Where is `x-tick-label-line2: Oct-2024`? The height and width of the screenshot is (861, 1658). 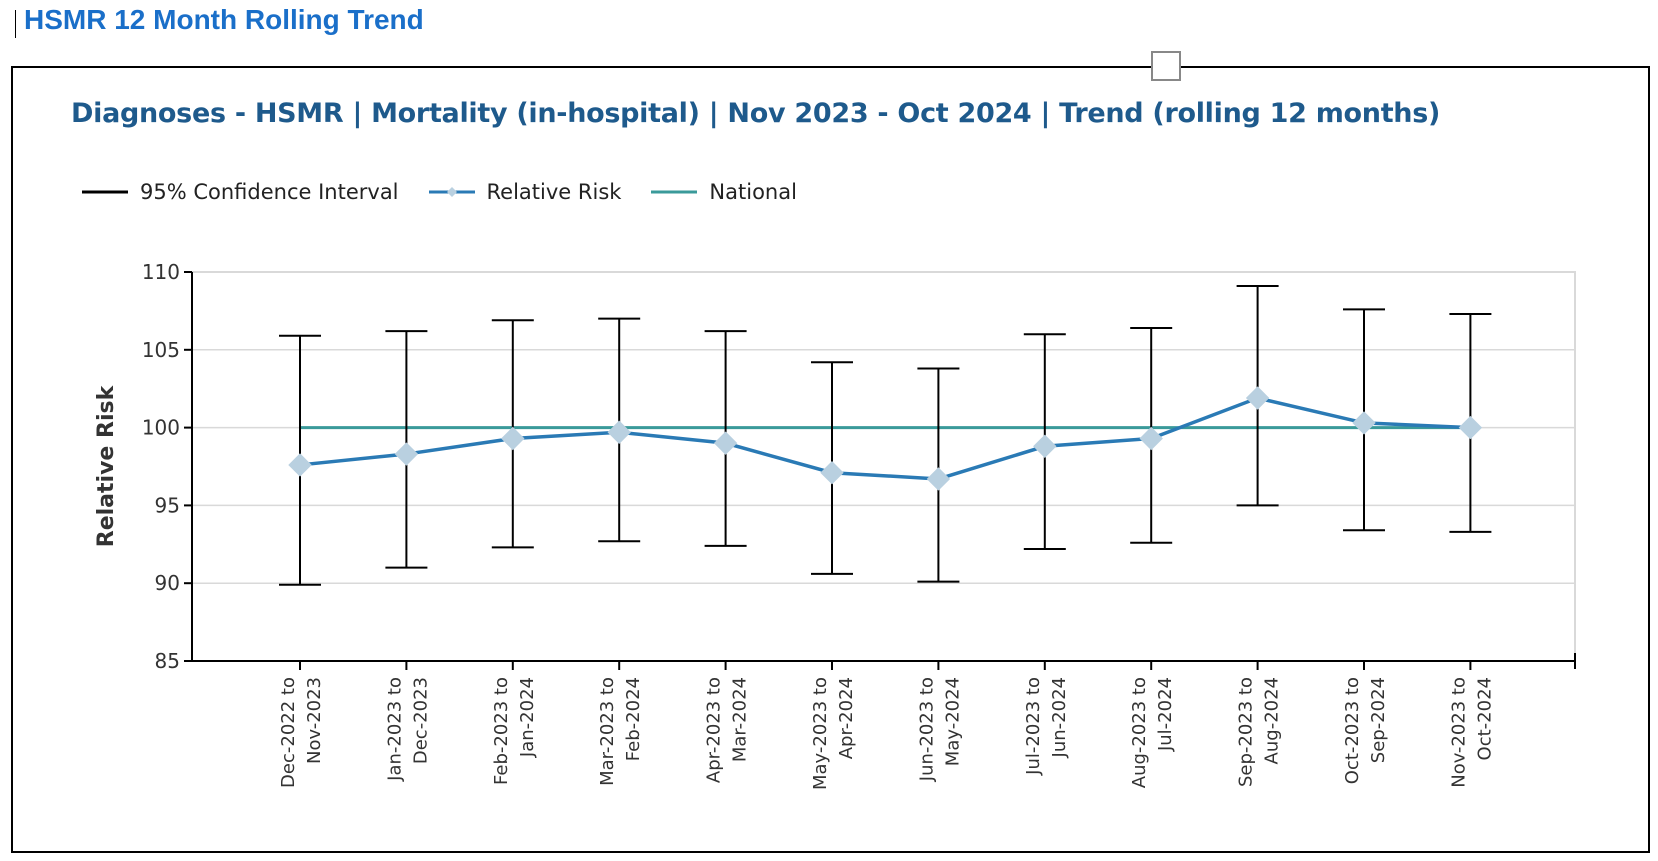
x-tick-label-line2: Oct-2024 is located at coordinates (1484, 718).